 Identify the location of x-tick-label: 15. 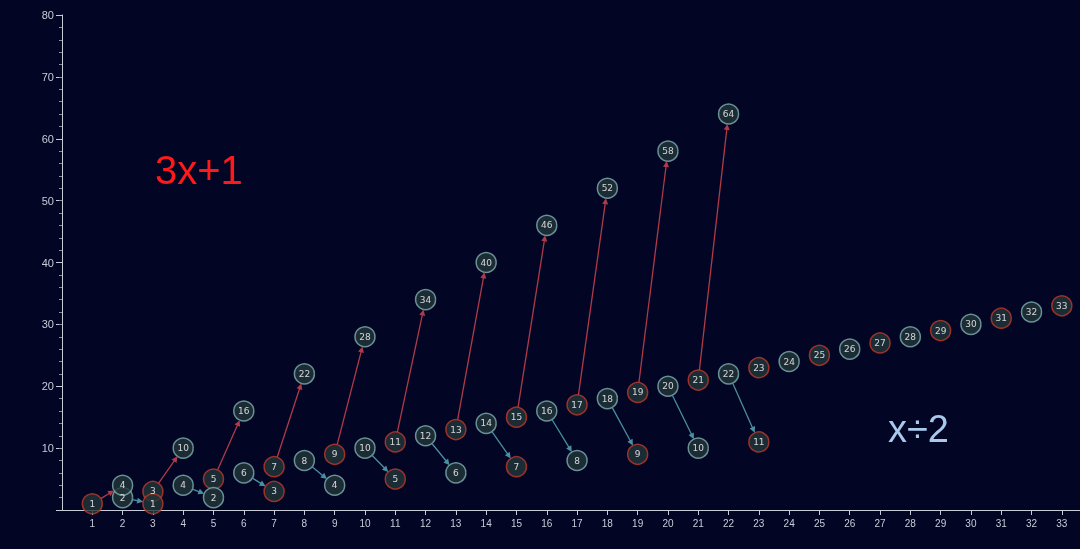
(516, 523).